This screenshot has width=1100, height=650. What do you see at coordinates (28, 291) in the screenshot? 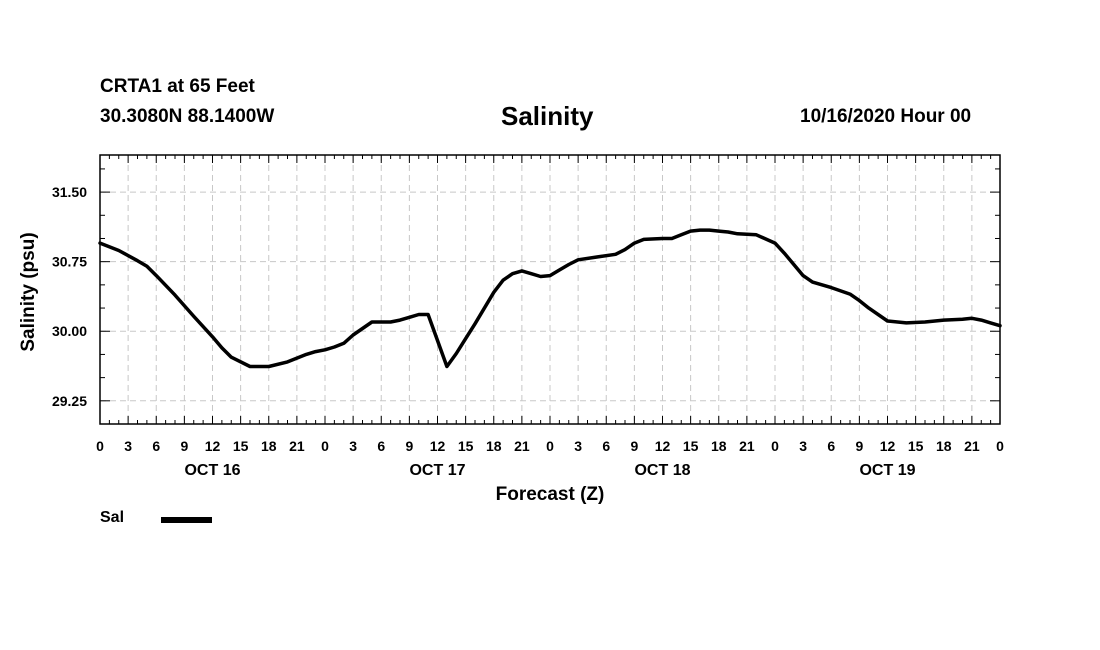
I see `y-axis-label: Salinity (psu)` at bounding box center [28, 291].